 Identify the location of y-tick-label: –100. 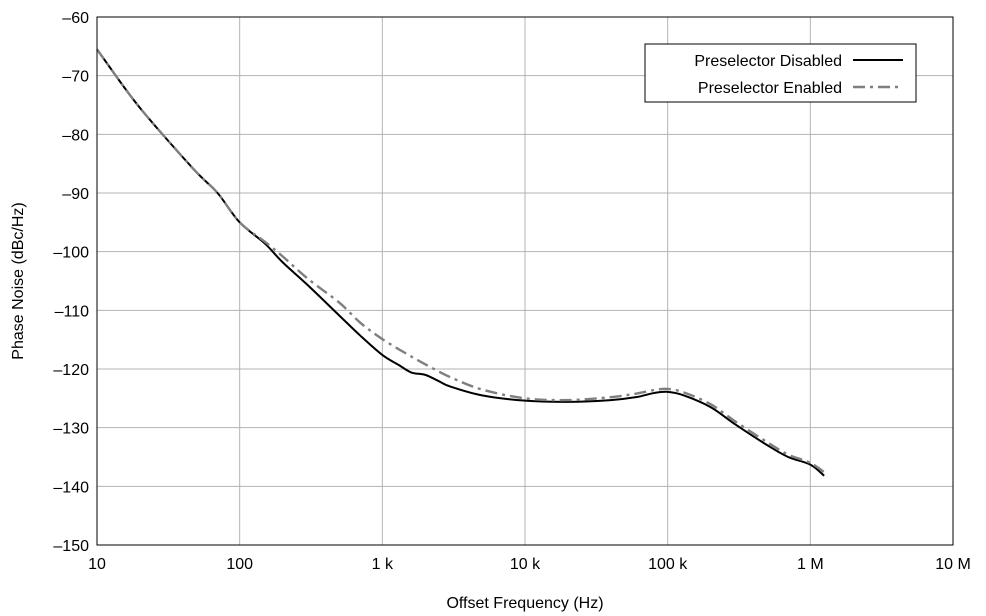
(71, 253).